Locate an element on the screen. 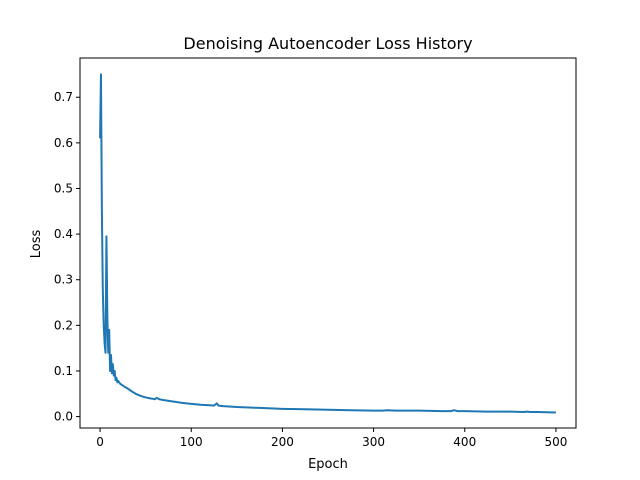 The image size is (640, 480). y-tick-label: 0.4 is located at coordinates (63, 234).